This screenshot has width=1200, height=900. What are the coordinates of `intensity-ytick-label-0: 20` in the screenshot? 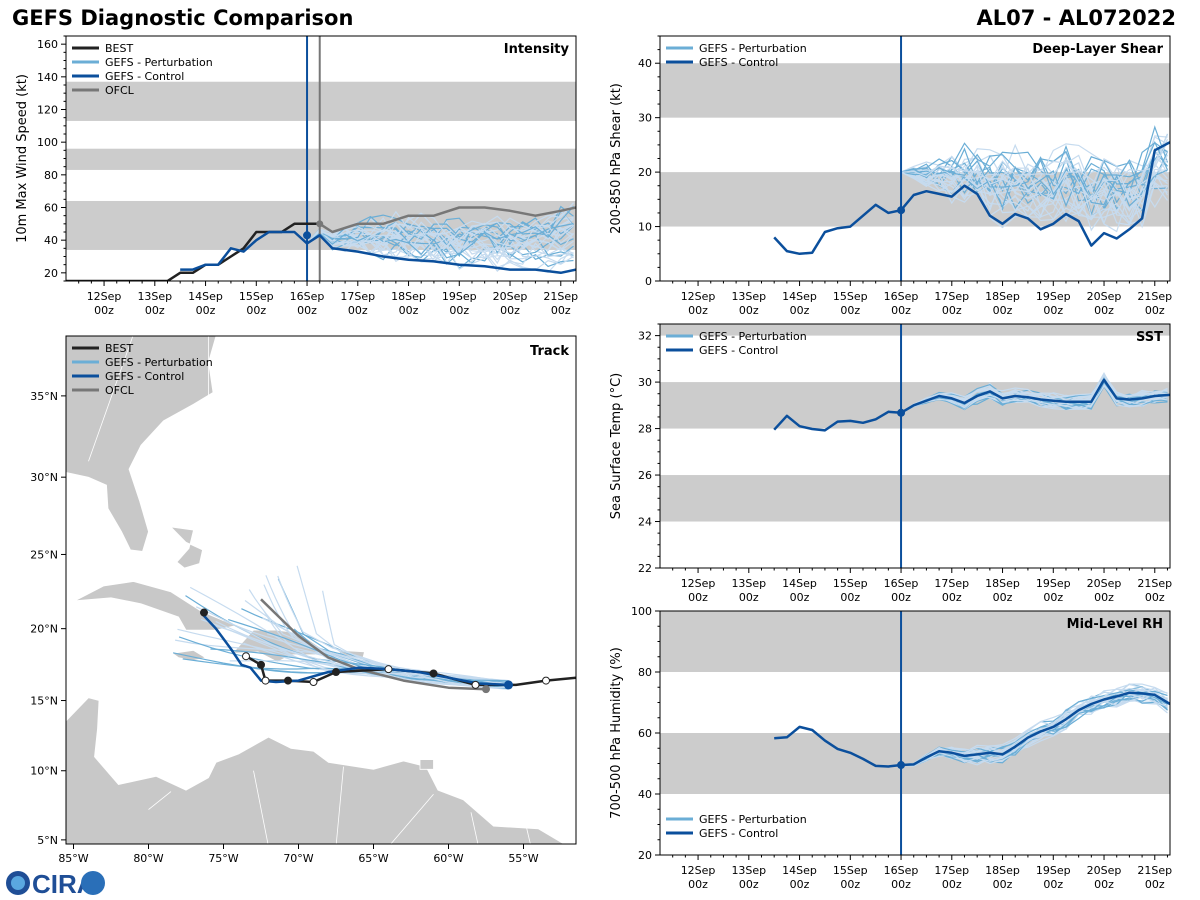 It's located at (51, 273).